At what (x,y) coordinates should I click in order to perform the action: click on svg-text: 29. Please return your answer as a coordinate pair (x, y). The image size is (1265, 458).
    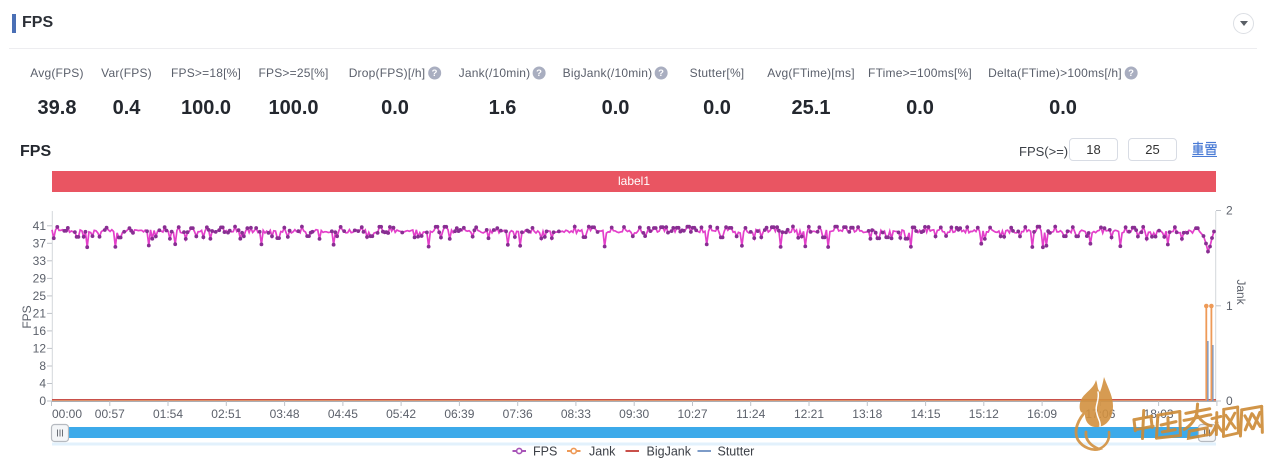
    Looking at the image, I should click on (40, 278).